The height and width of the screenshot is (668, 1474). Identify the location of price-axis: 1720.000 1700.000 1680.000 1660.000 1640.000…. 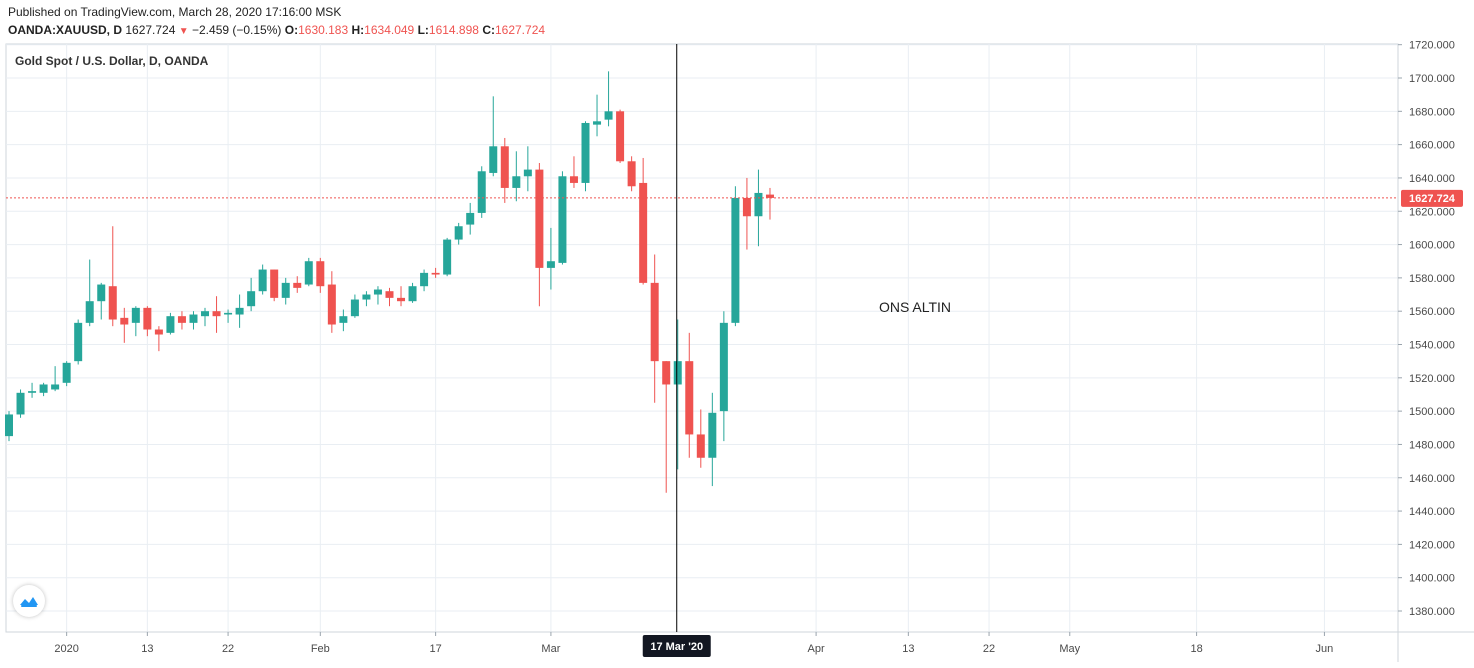
(1426, 329).